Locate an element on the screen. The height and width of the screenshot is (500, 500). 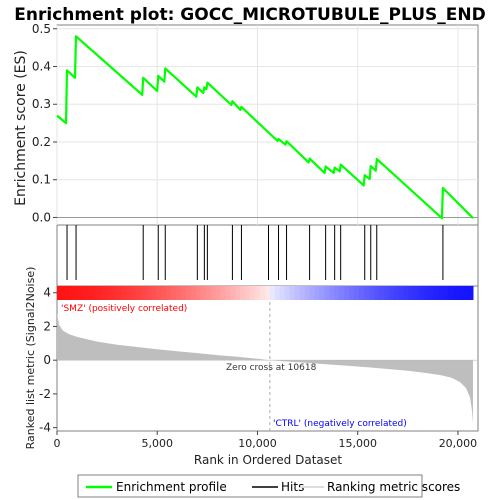
es-tick-label-3: 0.3 is located at coordinates (41, 104).